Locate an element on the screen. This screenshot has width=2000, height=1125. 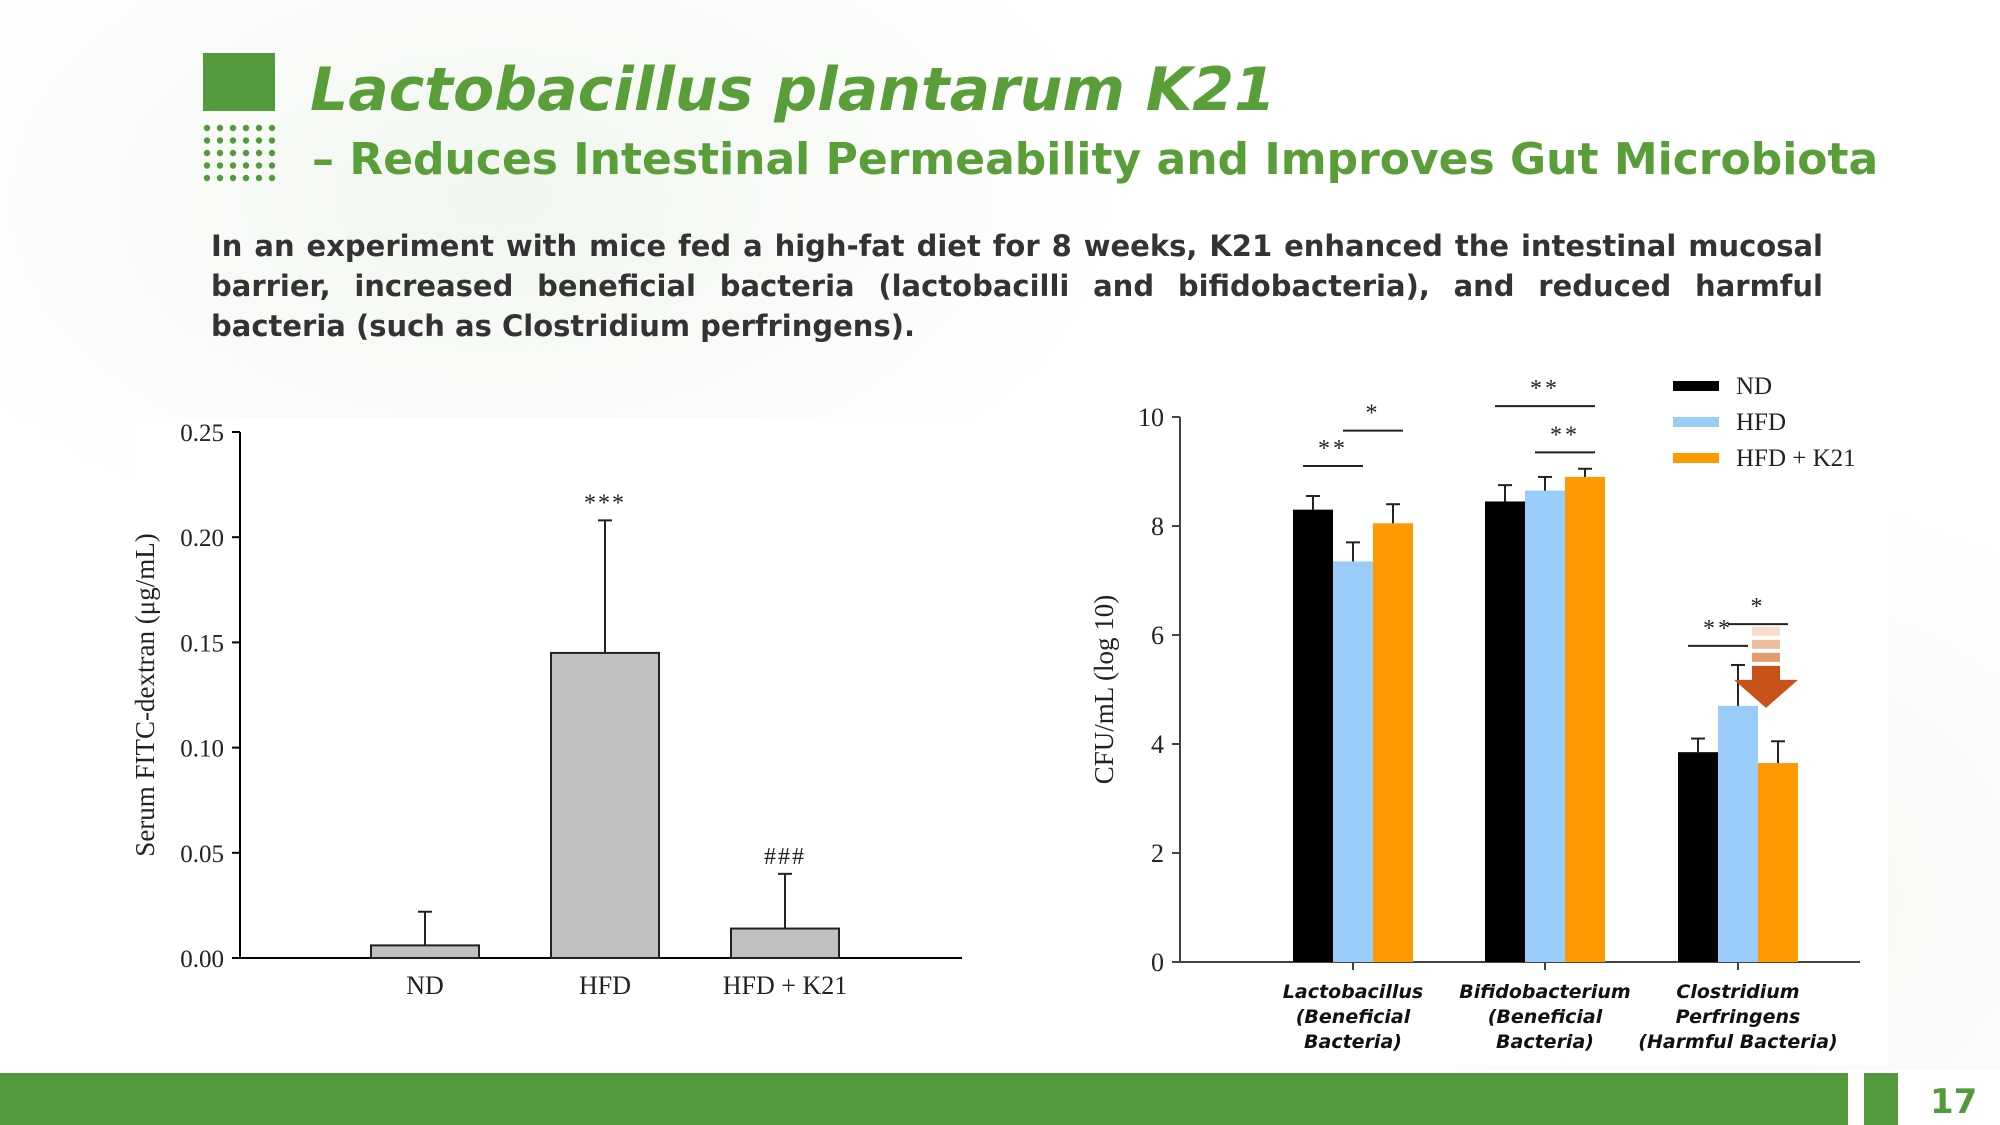
slide-title: Lactobacillus plantarum K21 is located at coordinates (793, 90).